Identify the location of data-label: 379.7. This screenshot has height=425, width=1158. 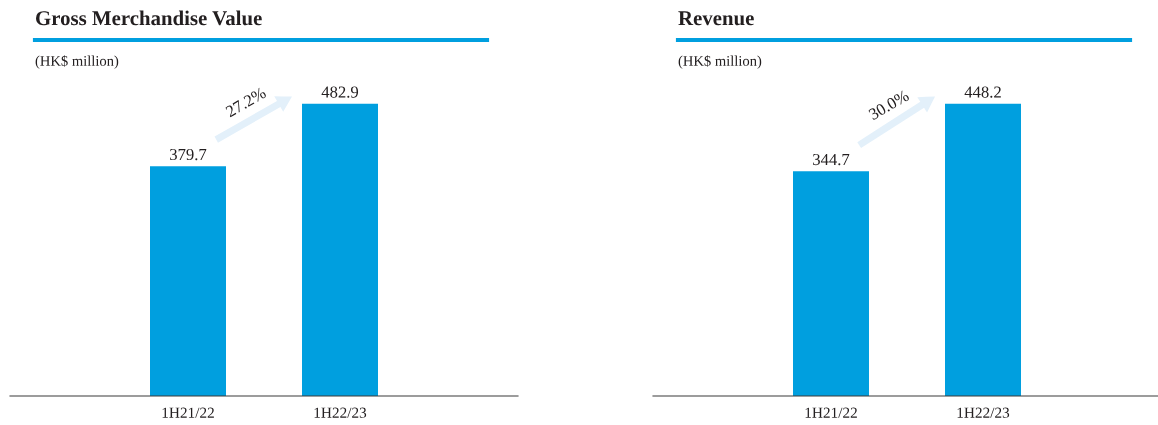
(188, 154).